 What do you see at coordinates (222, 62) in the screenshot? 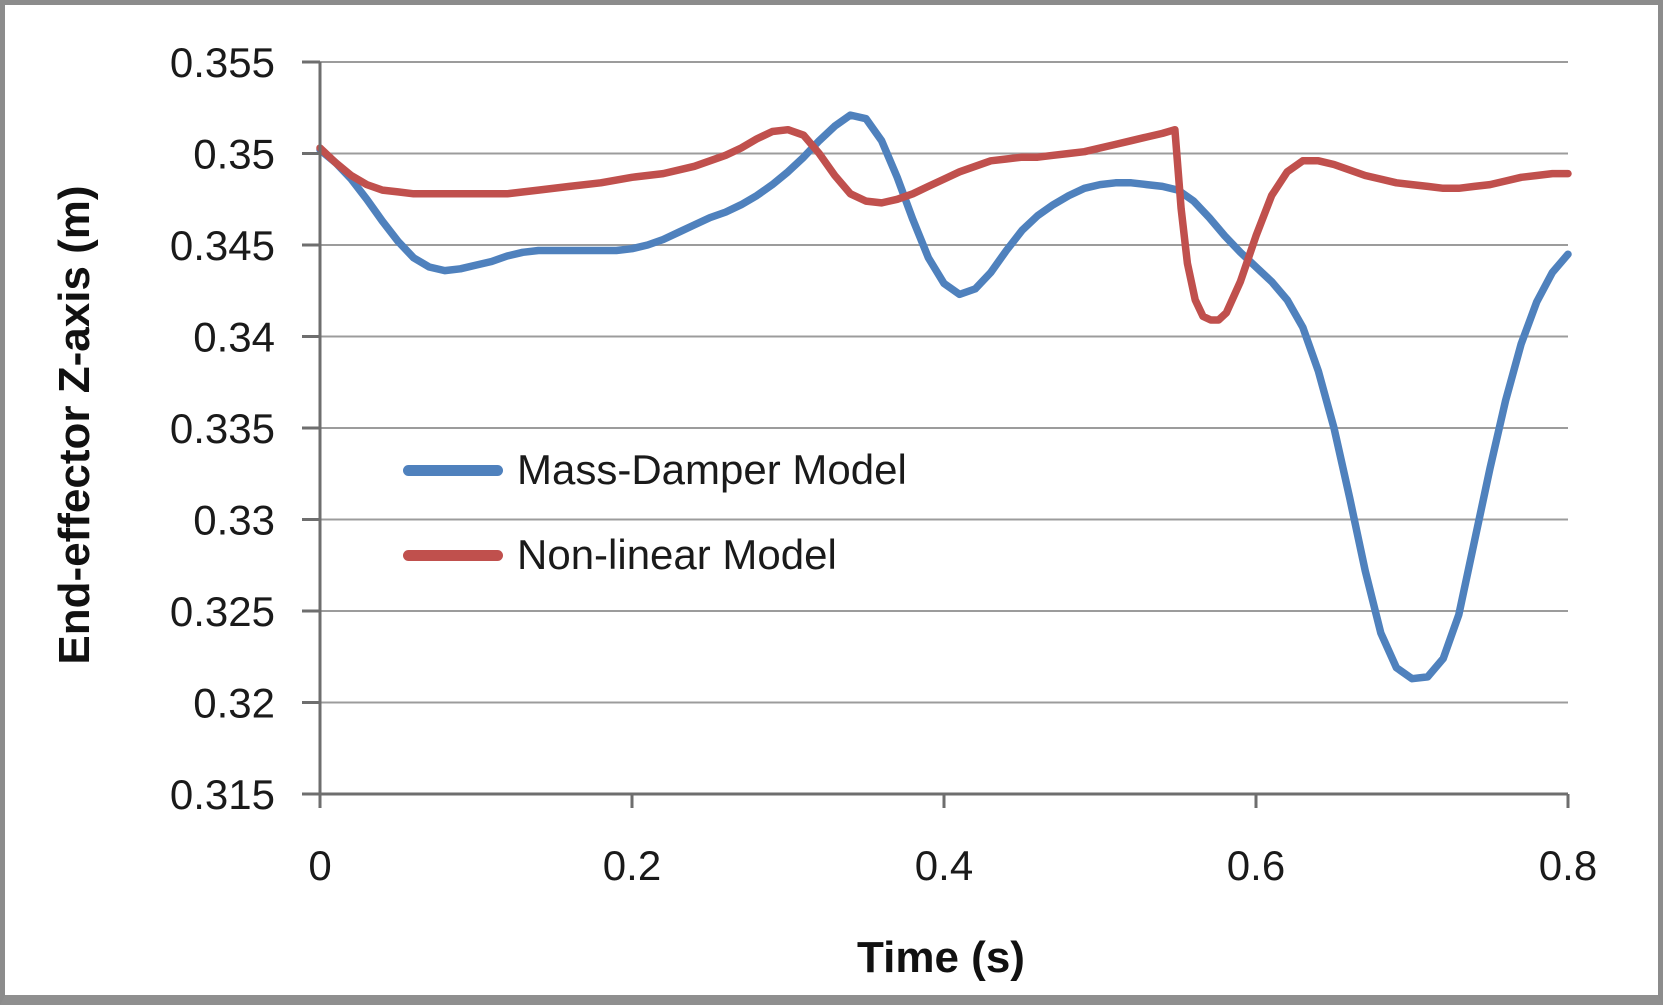
I see `y-tick-label: 0.355` at bounding box center [222, 62].